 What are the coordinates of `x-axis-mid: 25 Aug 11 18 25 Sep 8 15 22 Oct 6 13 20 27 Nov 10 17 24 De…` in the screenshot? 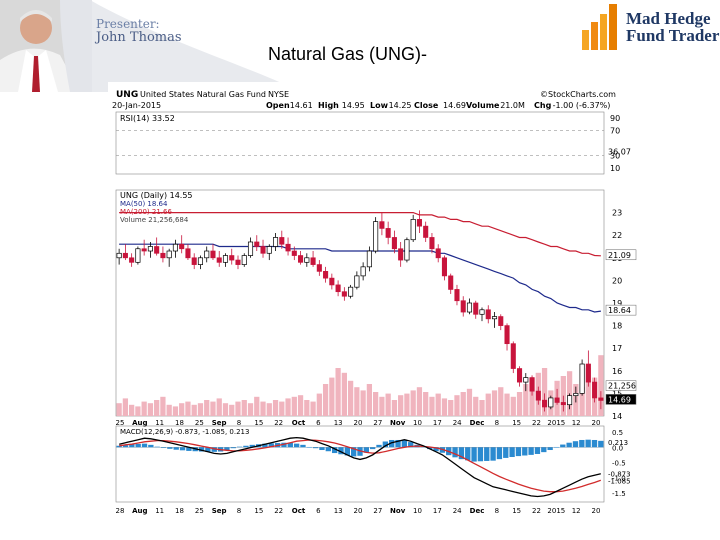 It's located at (358, 423).